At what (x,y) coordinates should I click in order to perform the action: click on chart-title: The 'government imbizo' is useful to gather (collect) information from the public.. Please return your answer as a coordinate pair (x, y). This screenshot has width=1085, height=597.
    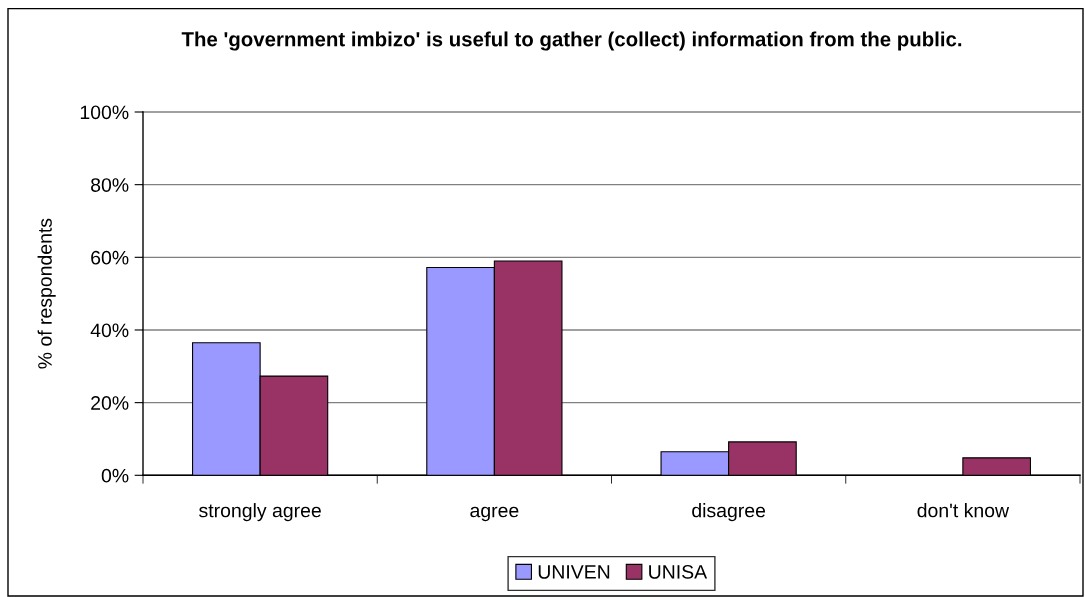
    Looking at the image, I should click on (571, 41).